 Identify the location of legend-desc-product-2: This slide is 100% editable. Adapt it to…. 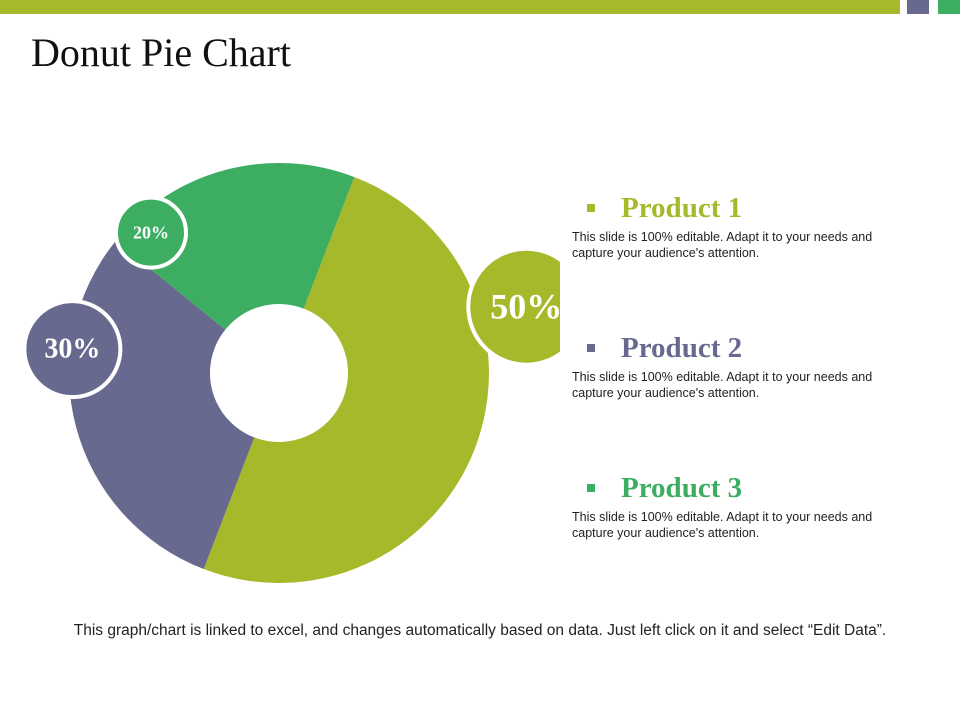
(722, 385).